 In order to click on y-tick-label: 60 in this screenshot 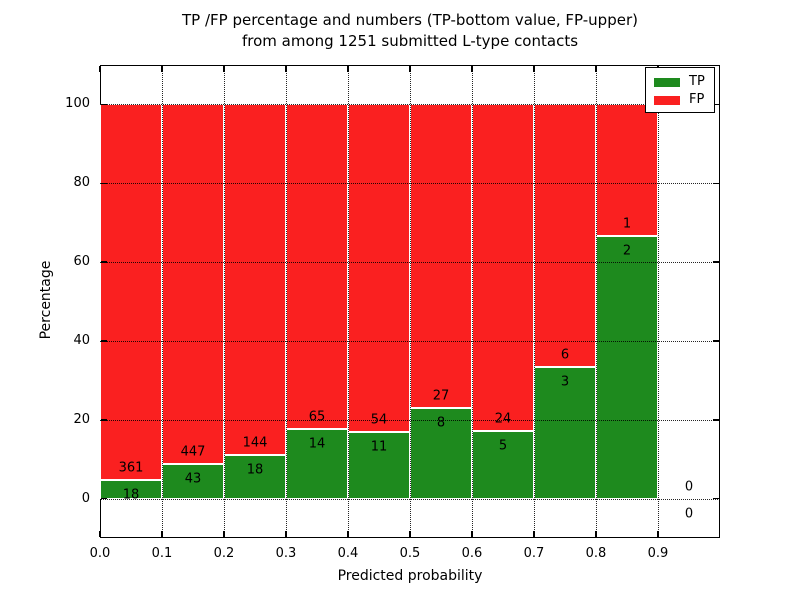, I will do `click(81, 262)`.